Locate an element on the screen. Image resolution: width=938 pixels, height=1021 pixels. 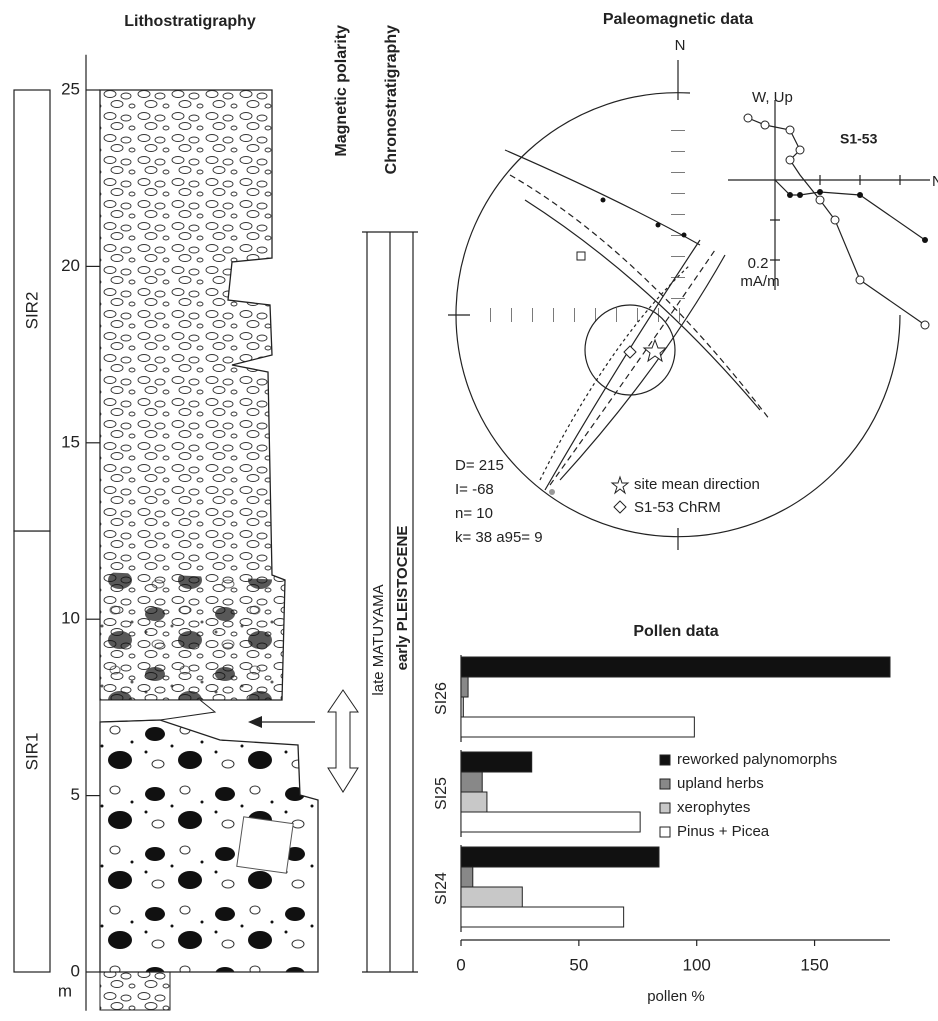
x-tick-label: 150 is located at coordinates (814, 964).